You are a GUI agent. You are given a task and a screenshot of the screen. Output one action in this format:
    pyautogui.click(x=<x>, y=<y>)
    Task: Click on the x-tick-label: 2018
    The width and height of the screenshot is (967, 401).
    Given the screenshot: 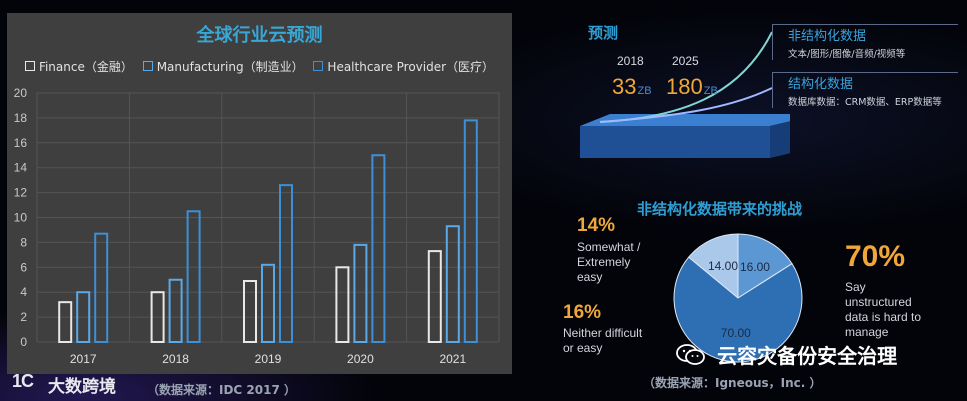 What is the action you would take?
    pyautogui.click(x=175, y=359)
    